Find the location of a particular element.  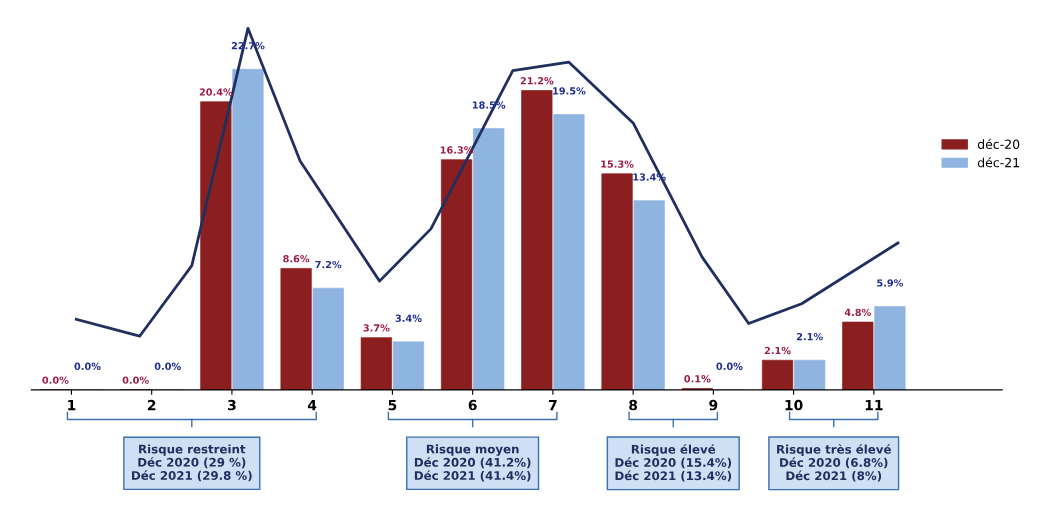

x-tick-label: 10 is located at coordinates (794, 405).